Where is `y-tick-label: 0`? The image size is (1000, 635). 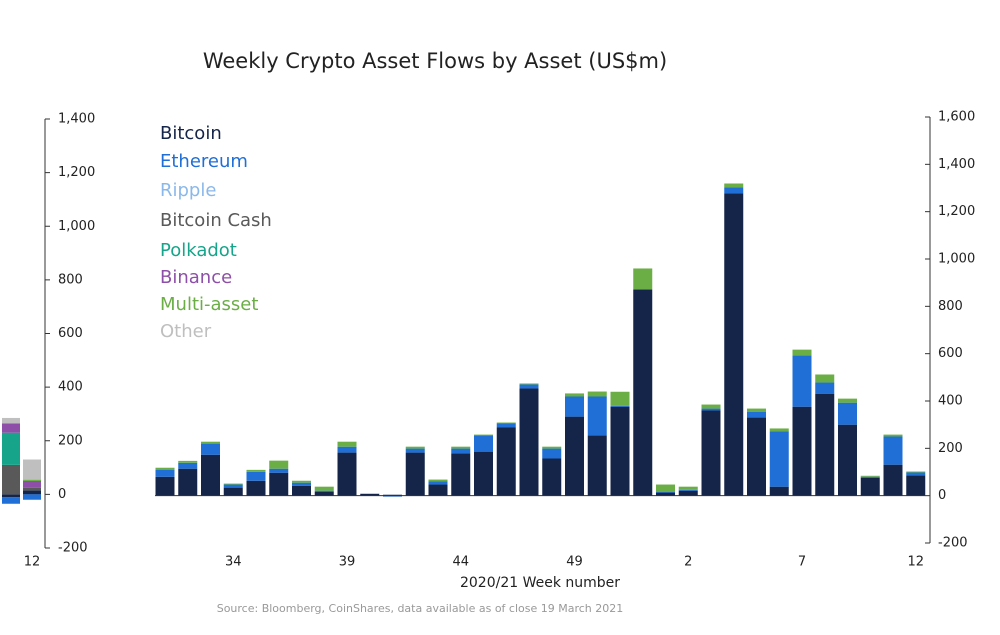 y-tick-label: 0 is located at coordinates (62, 494).